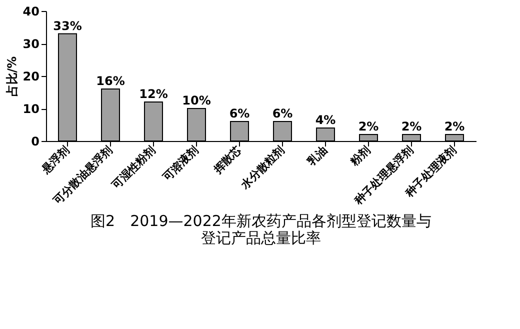  I want to click on data-label: 33%, so click(67, 25).